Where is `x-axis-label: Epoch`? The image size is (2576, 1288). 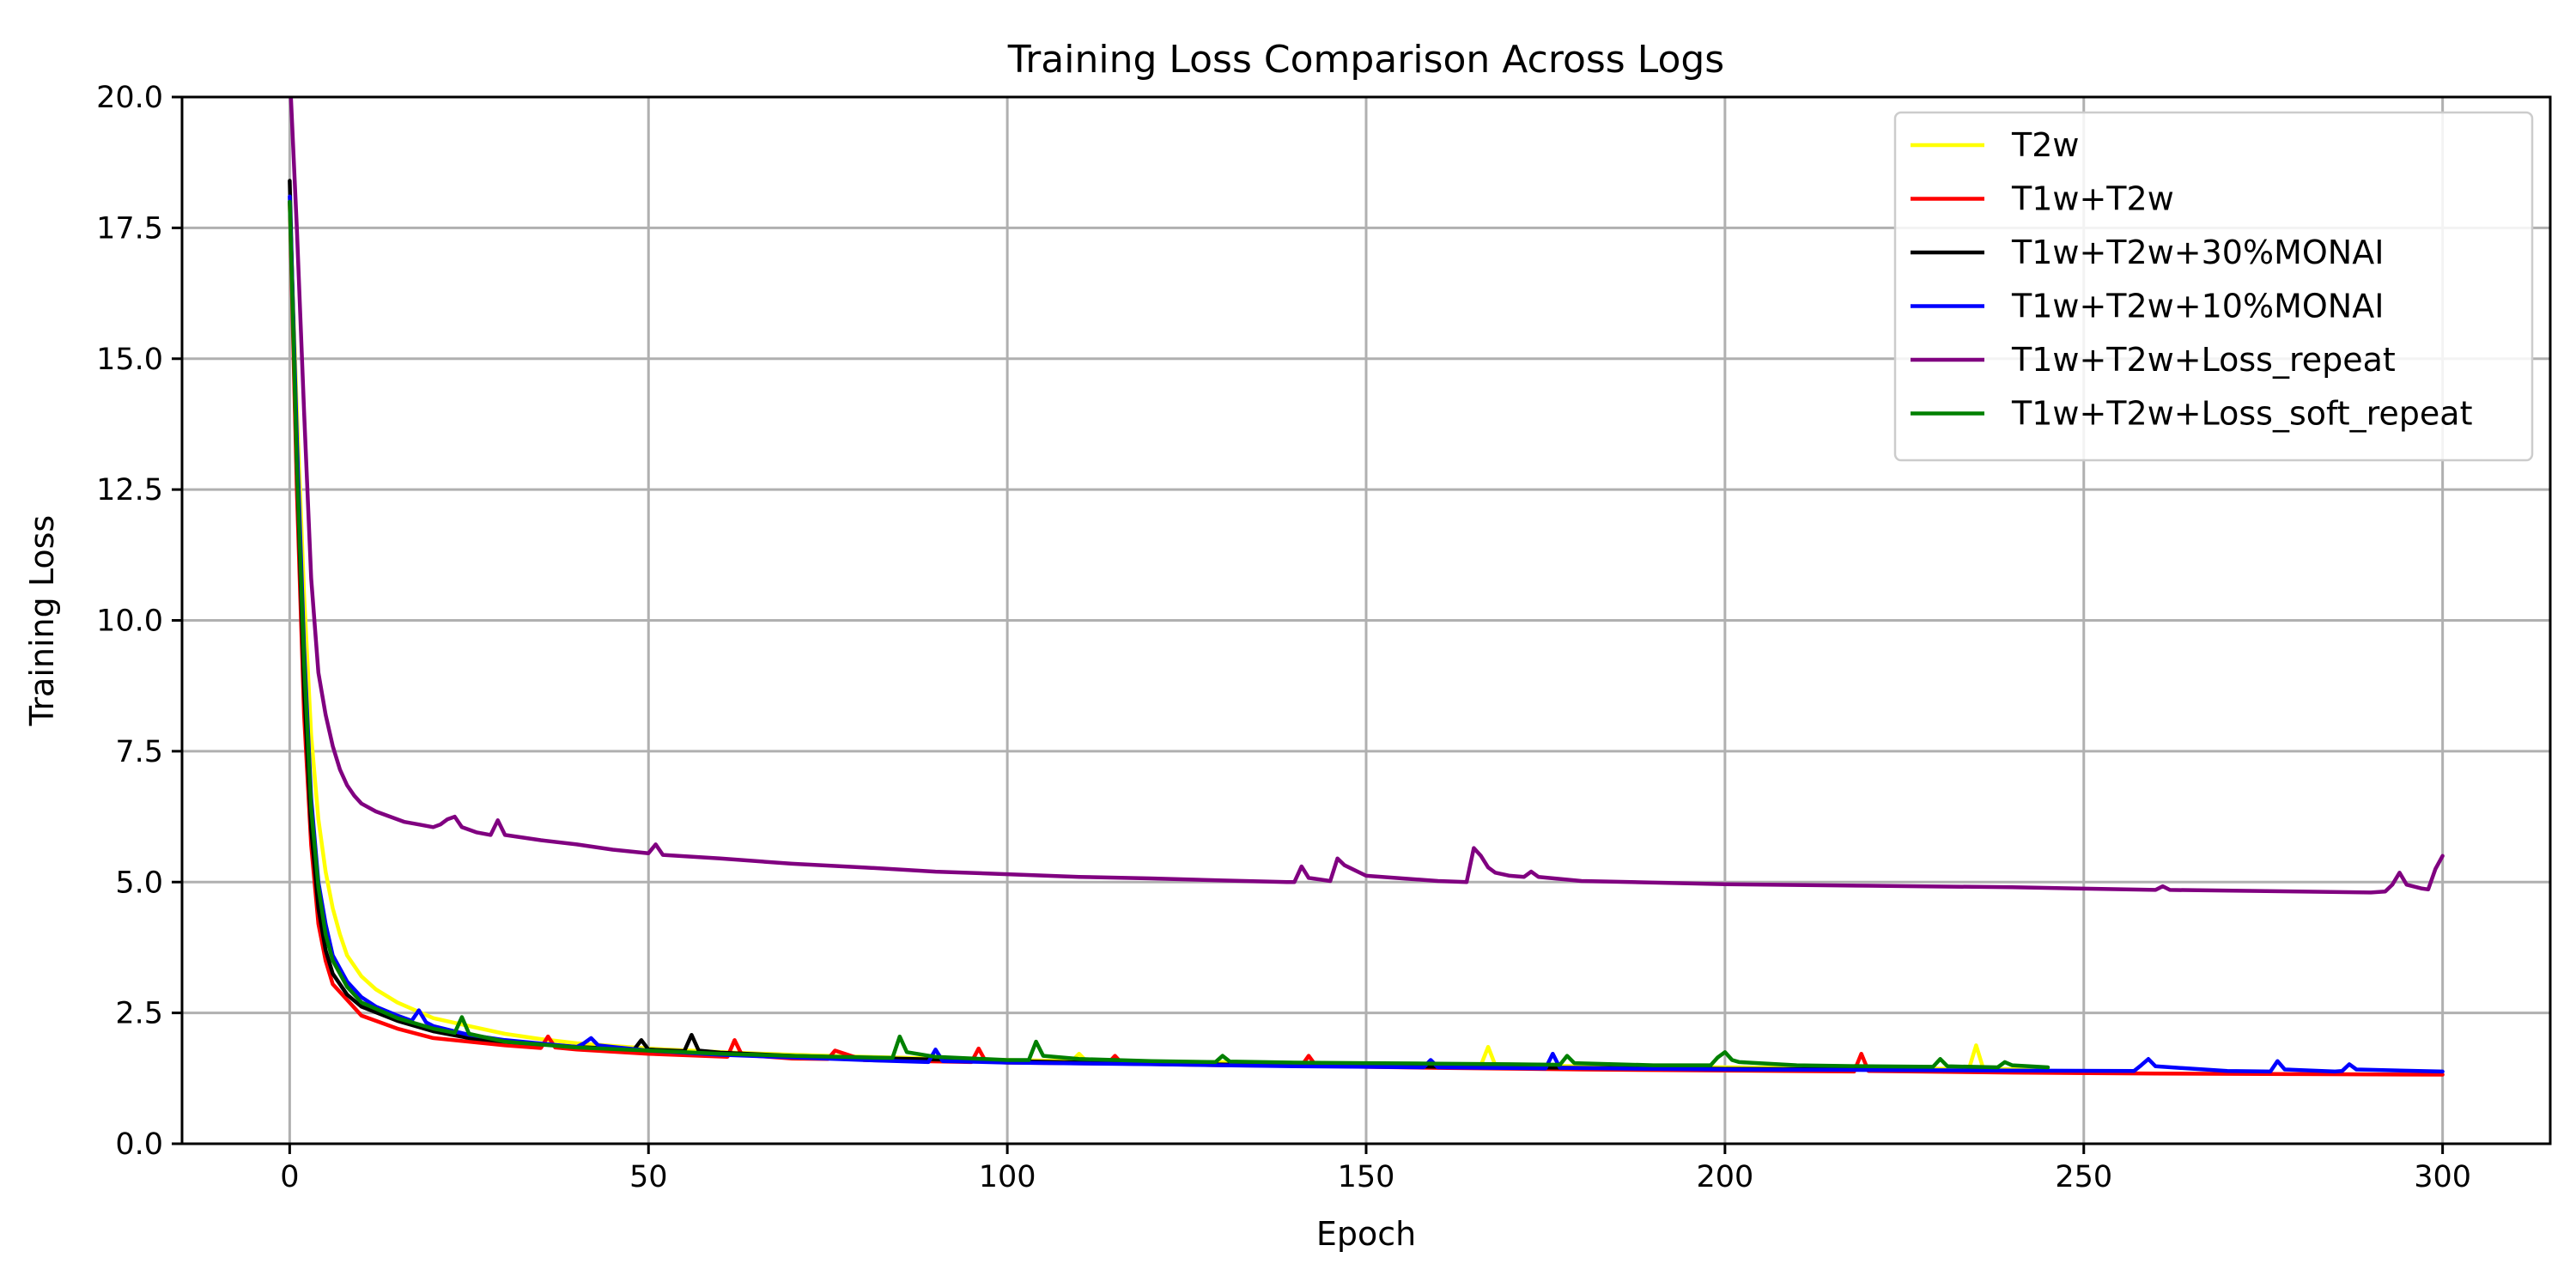 x-axis-label: Epoch is located at coordinates (1366, 1234).